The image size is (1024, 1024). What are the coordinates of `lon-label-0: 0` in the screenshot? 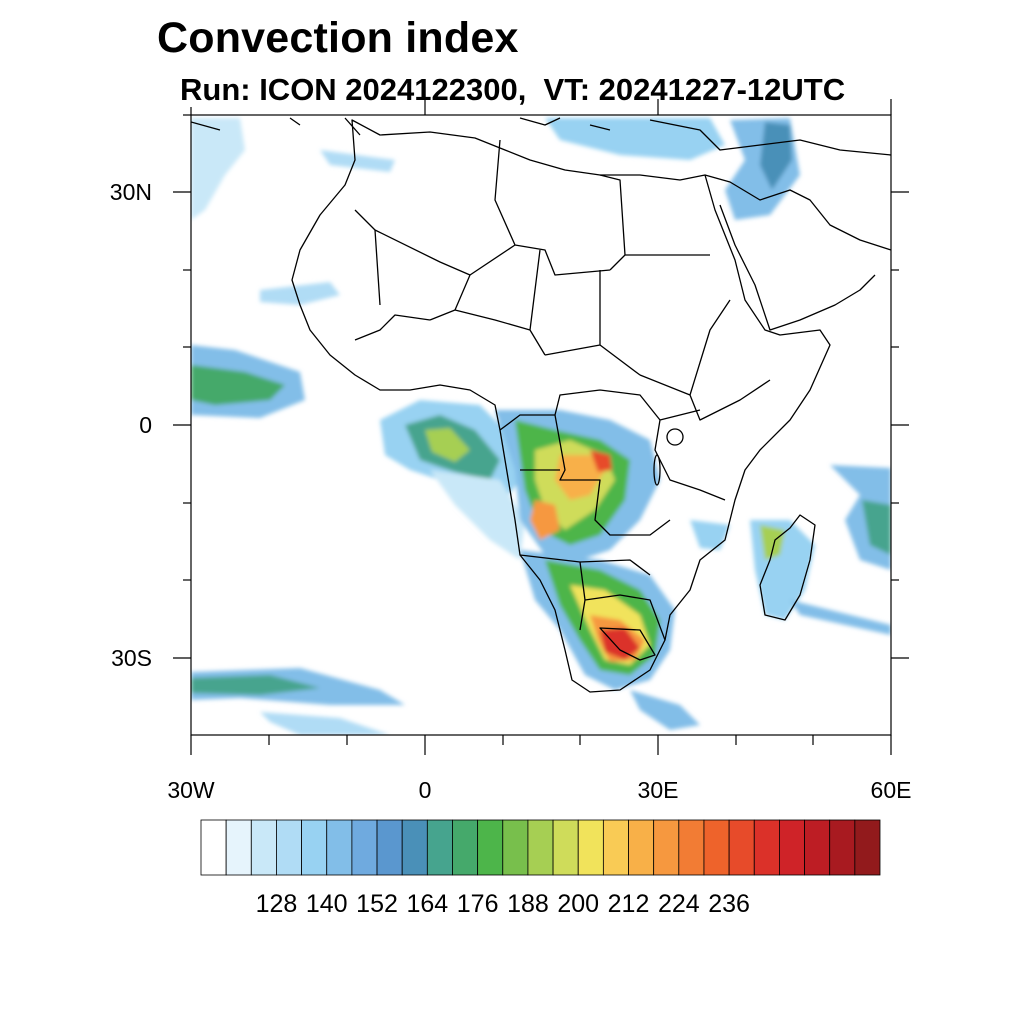 It's located at (425, 790).